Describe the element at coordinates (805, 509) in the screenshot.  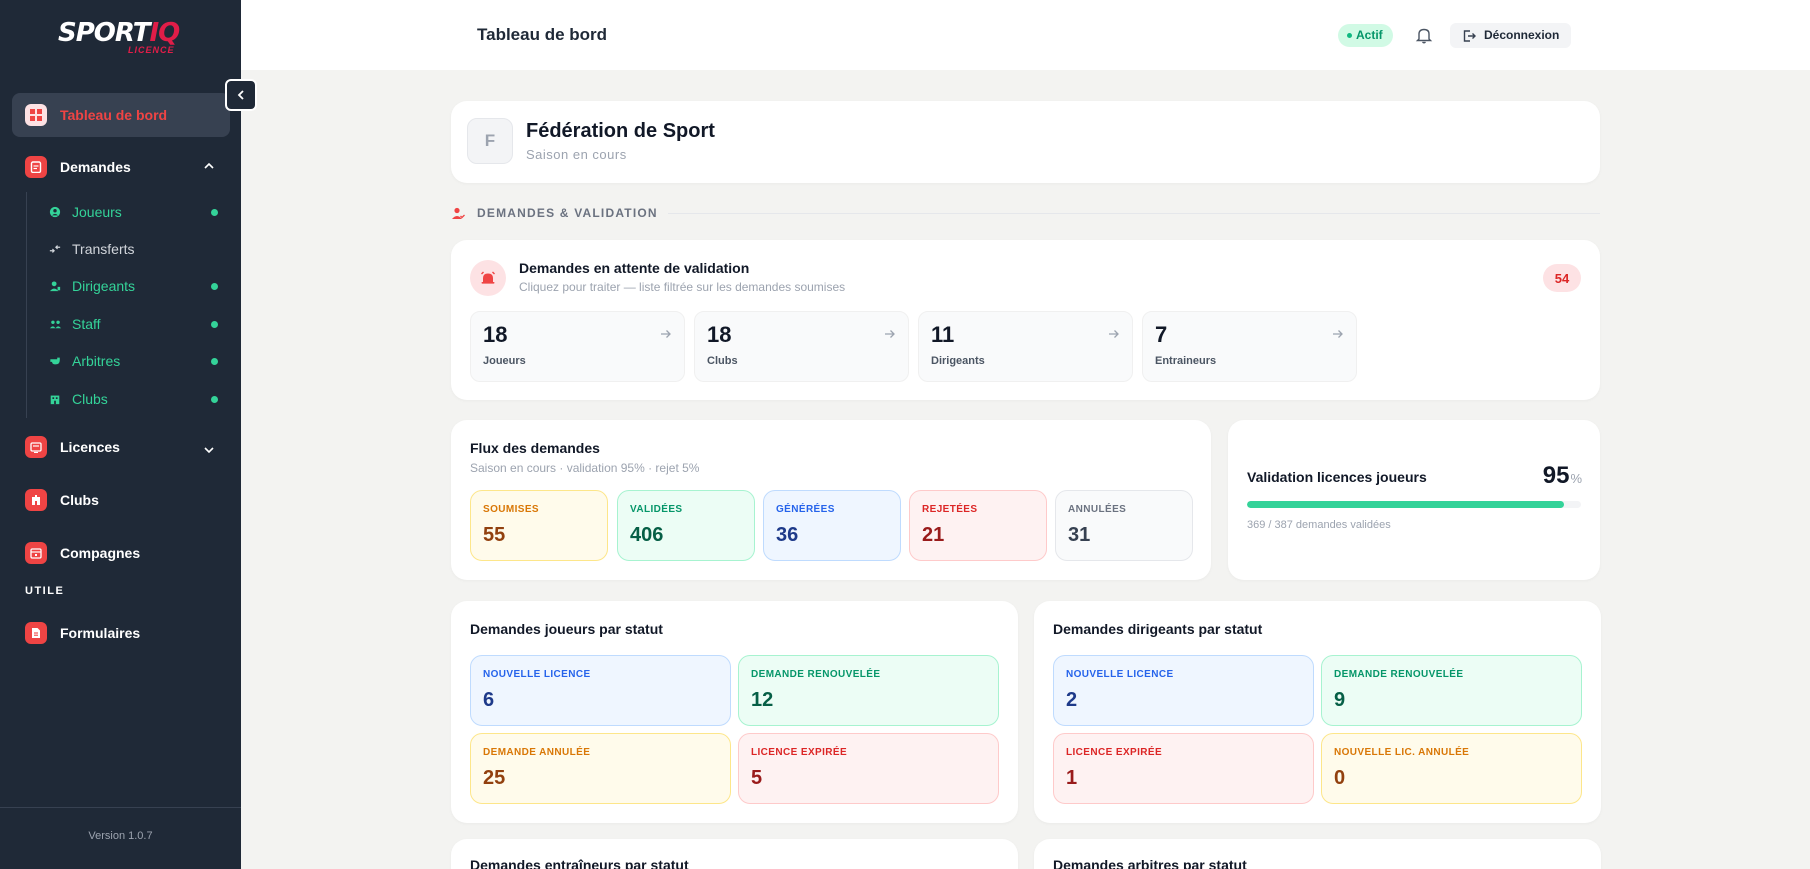
I see `stat-label: GÉNÉRÉES` at that location.